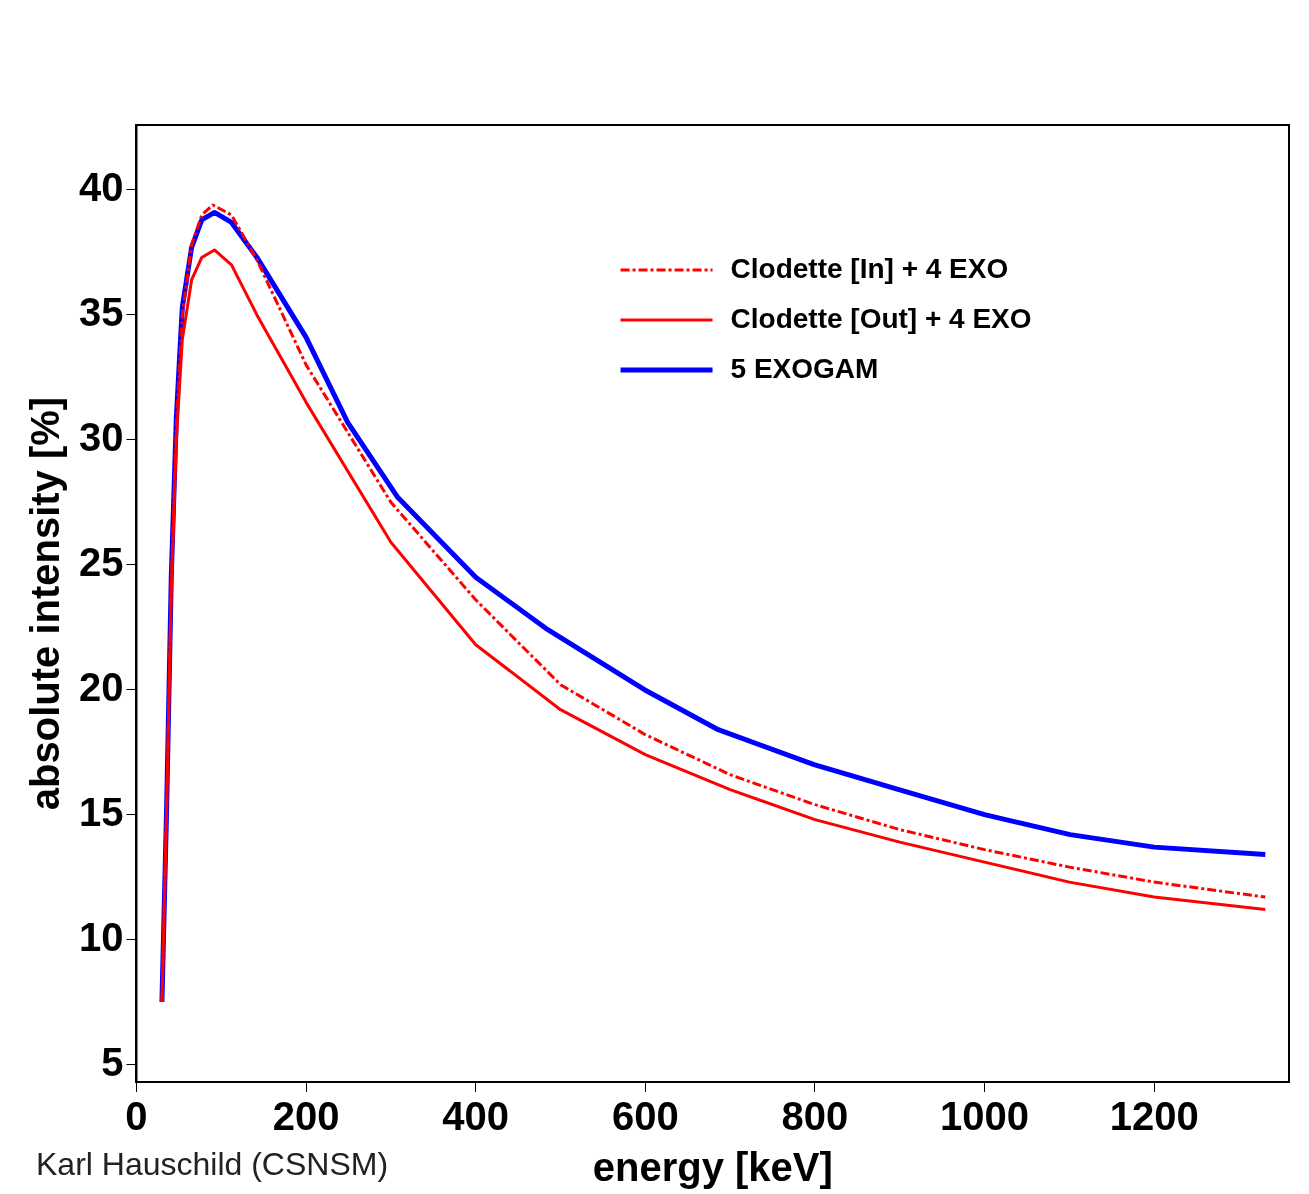  Describe the element at coordinates (101, 936) in the screenshot. I see `y-tick-label: 10` at that location.